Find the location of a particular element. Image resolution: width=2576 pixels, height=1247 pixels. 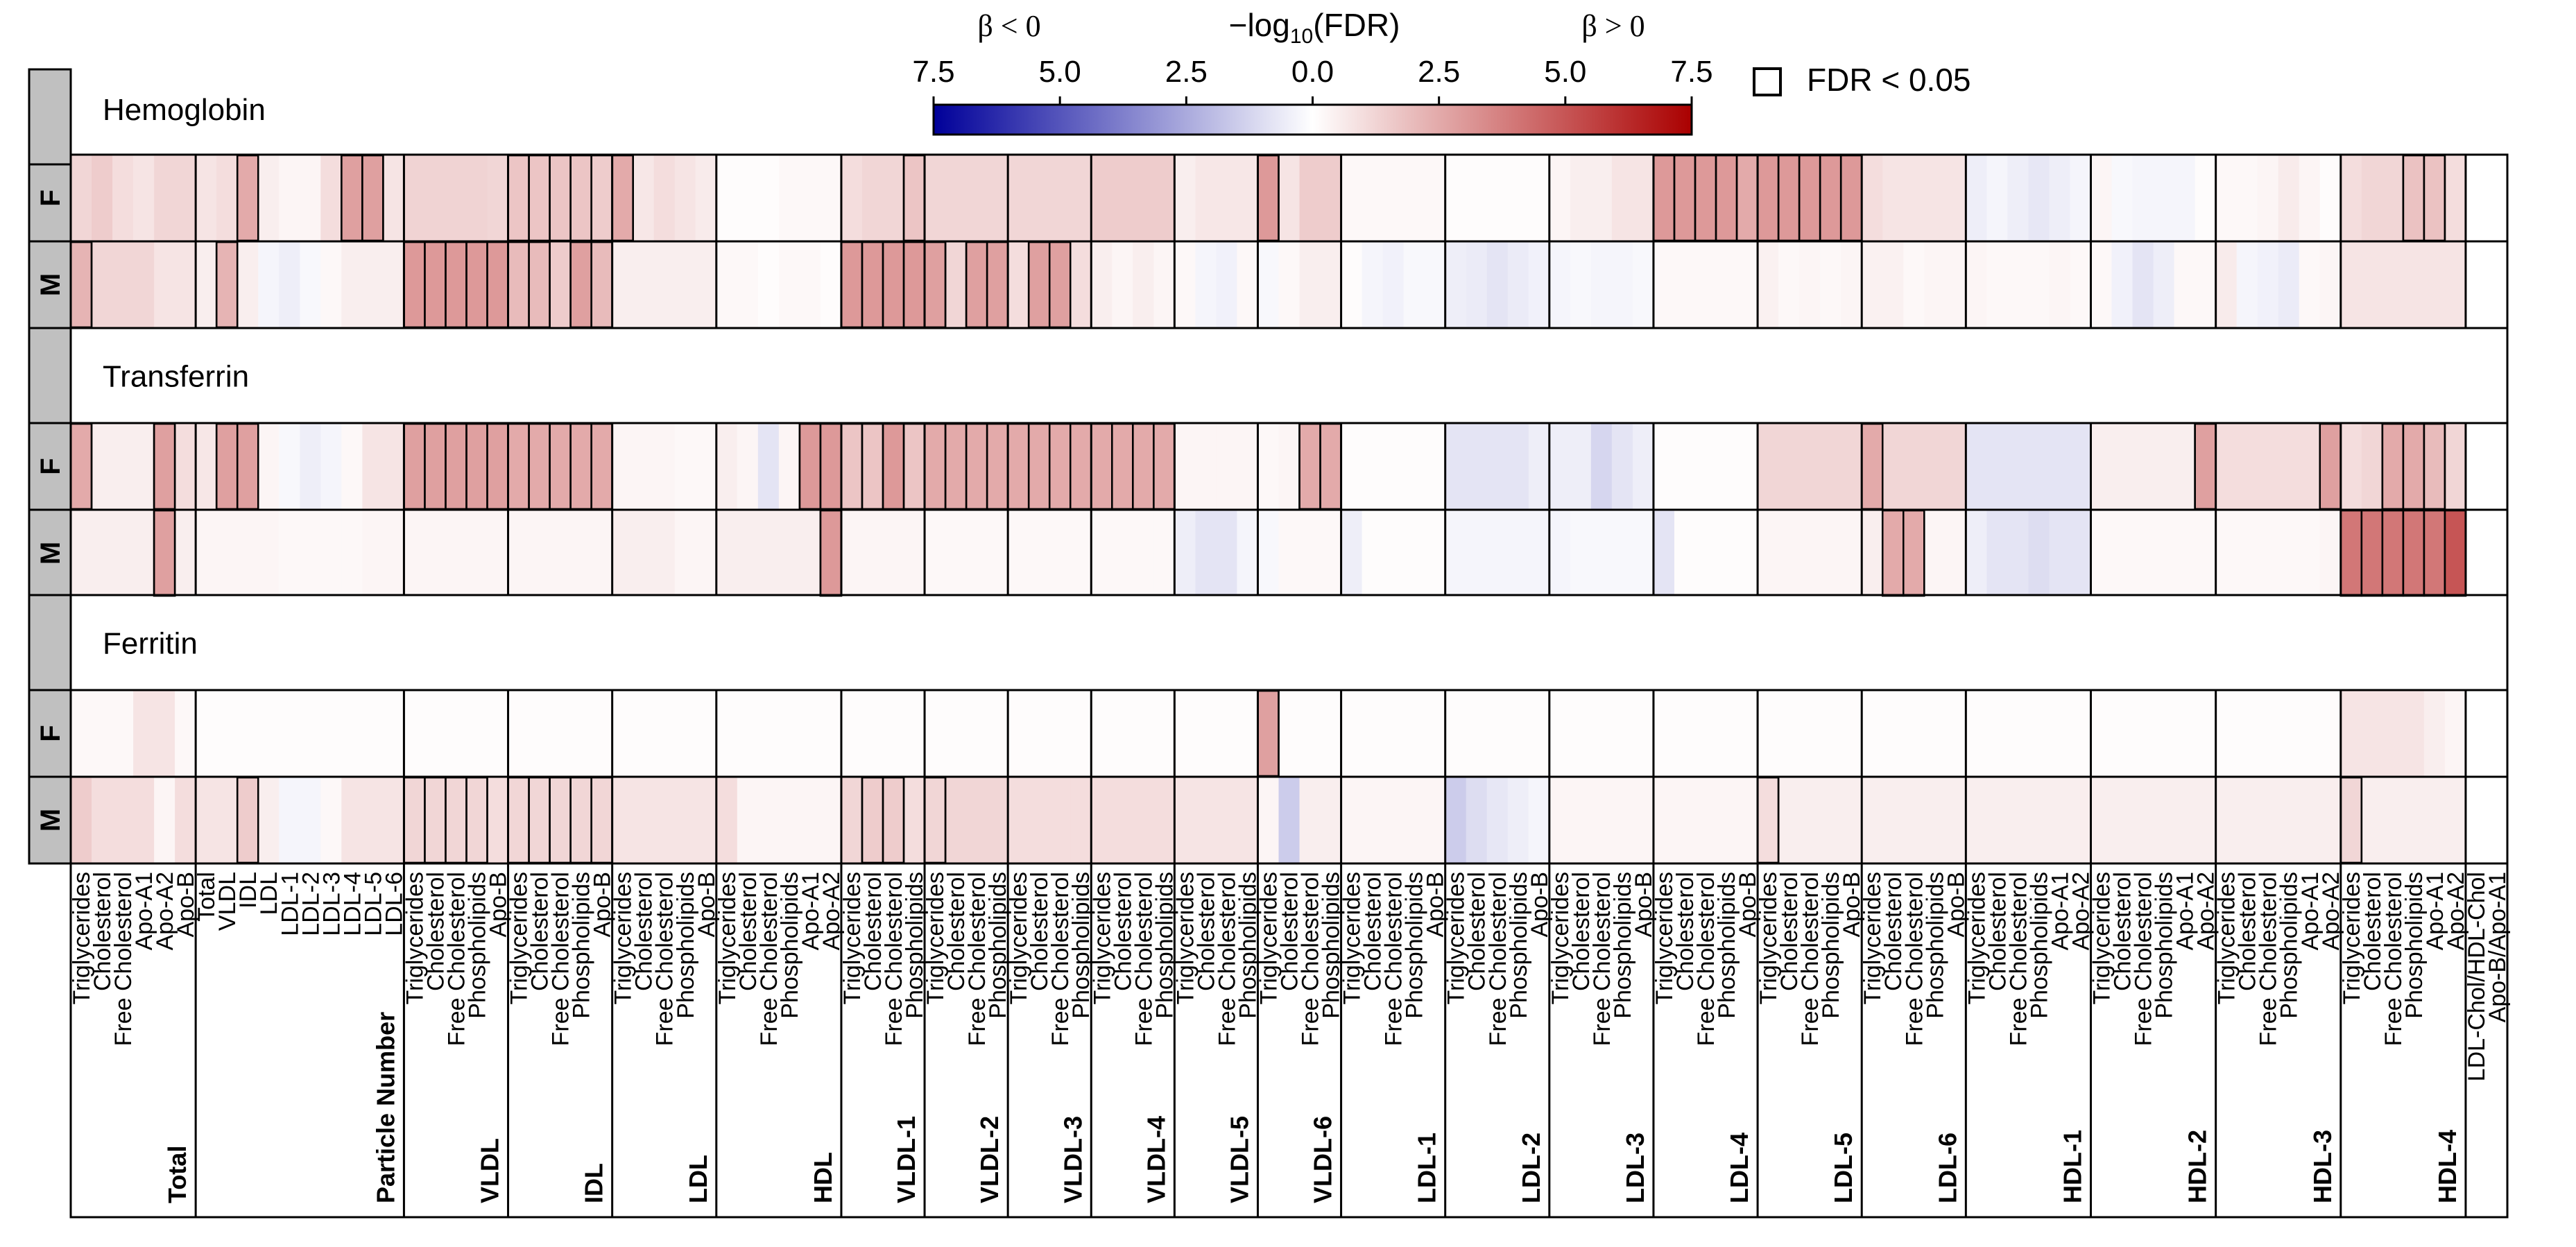

x-column-label: LDL-2 is located at coordinates (311, 904).